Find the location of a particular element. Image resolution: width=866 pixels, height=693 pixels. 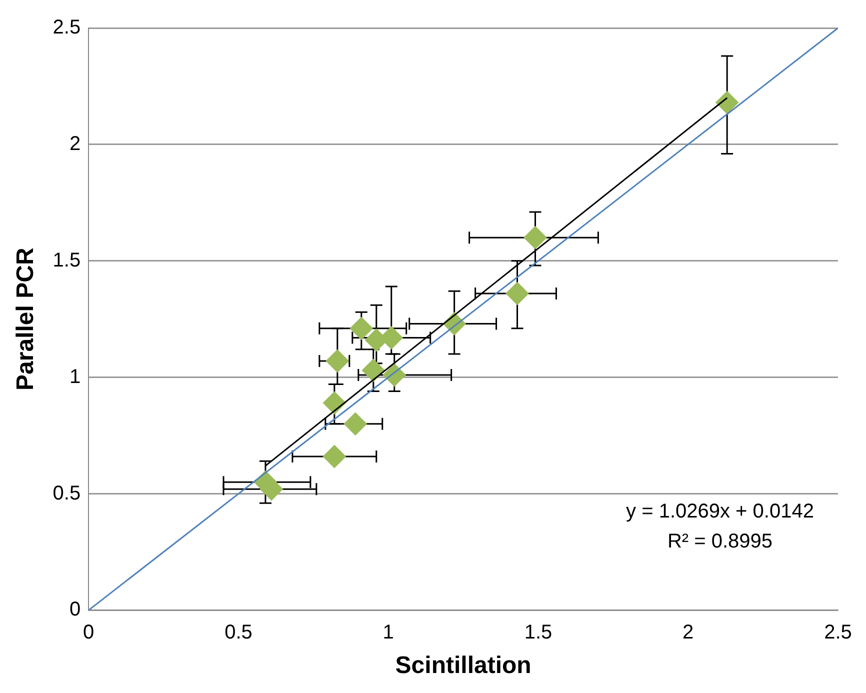

x-axis-title: Scintillation is located at coordinates (463, 666).